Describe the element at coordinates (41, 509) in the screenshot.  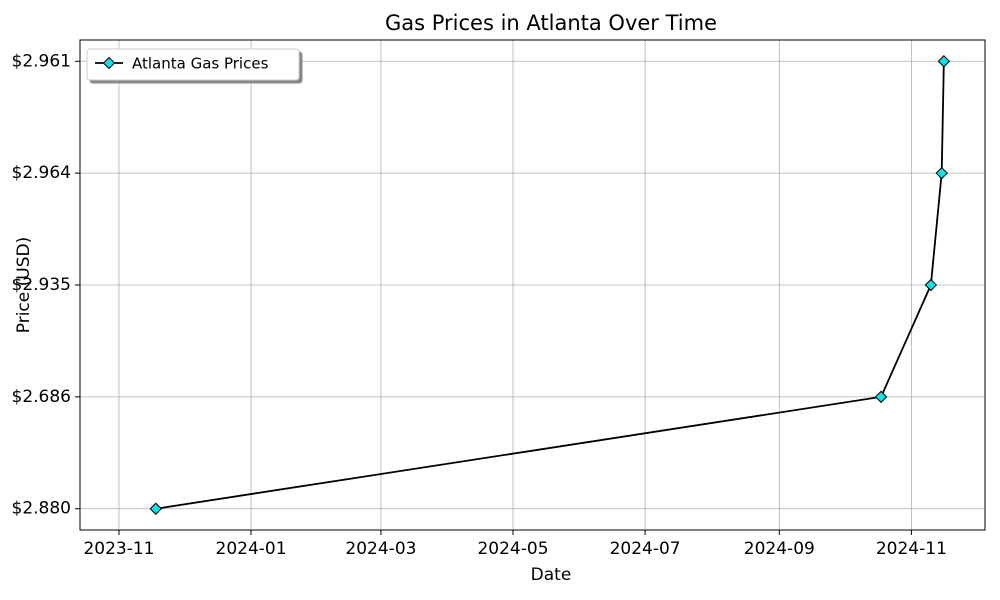
I see `y-tick-label: $2.880` at that location.